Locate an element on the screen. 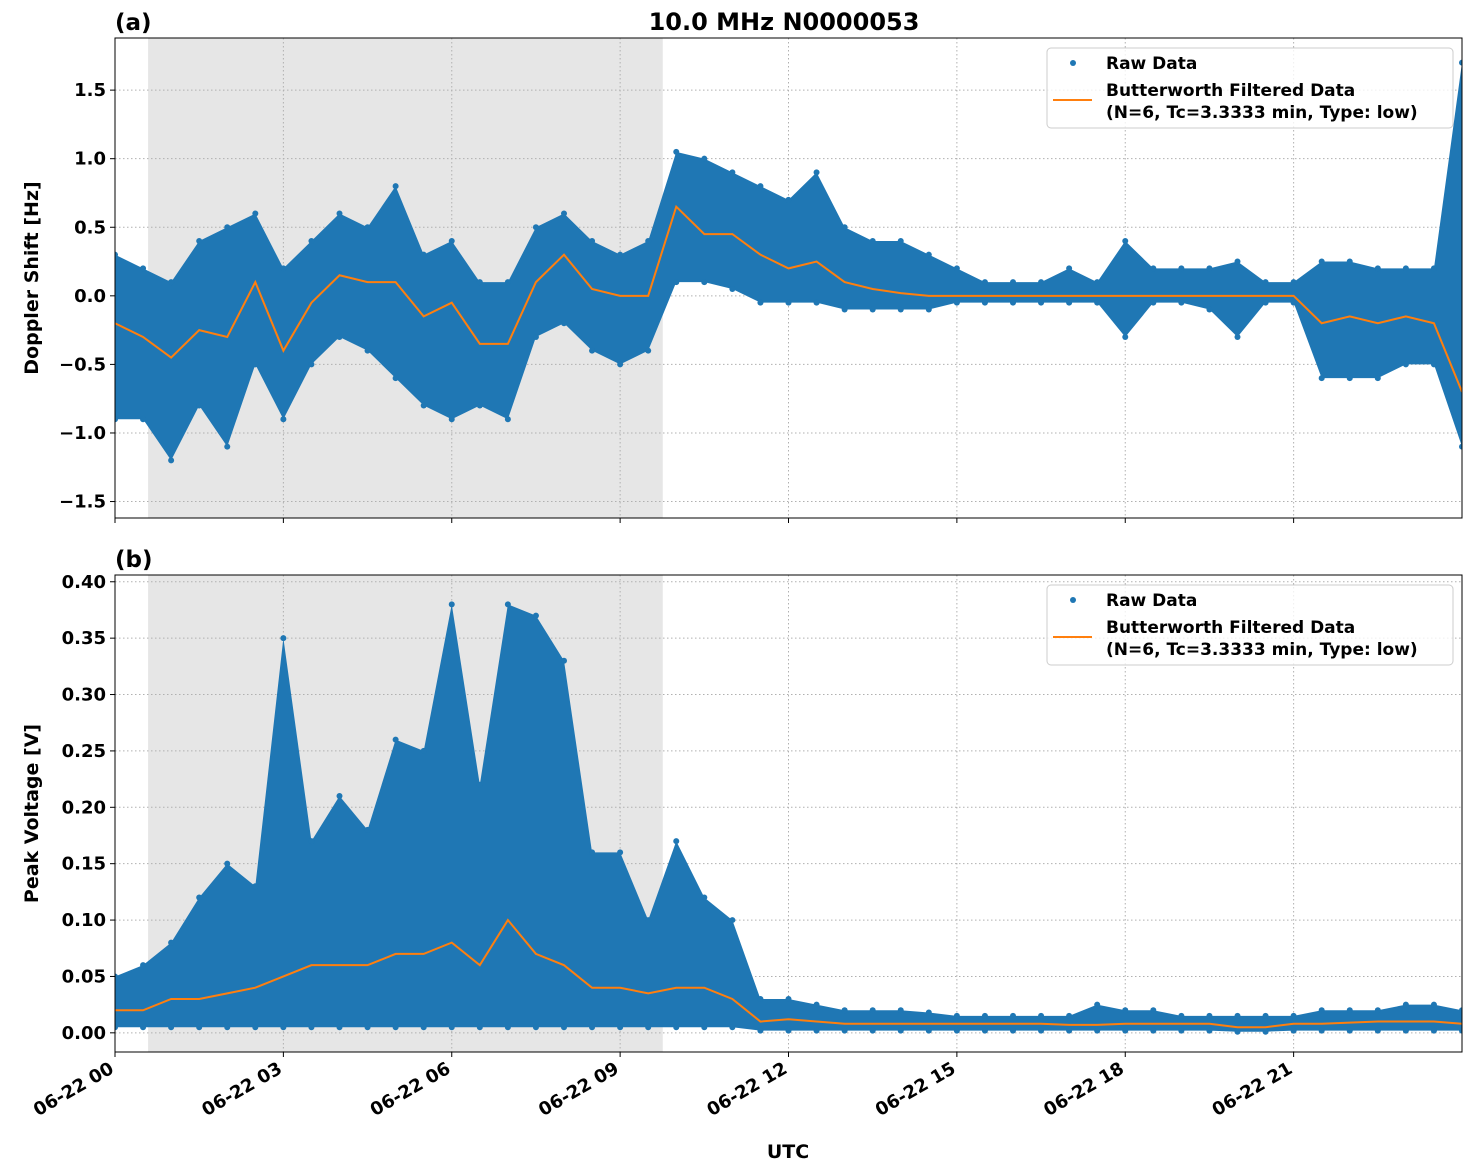  y-tick-label: 0.00 is located at coordinates (84, 1033).